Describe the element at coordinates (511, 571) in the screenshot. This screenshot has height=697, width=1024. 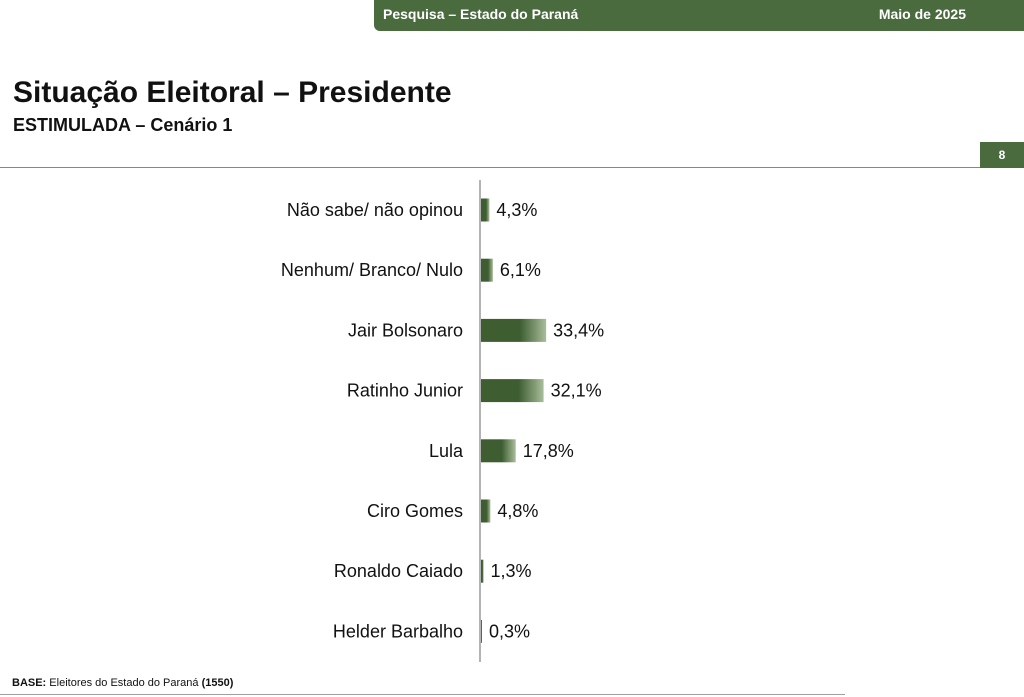
I see `value-label: 1,3%` at that location.